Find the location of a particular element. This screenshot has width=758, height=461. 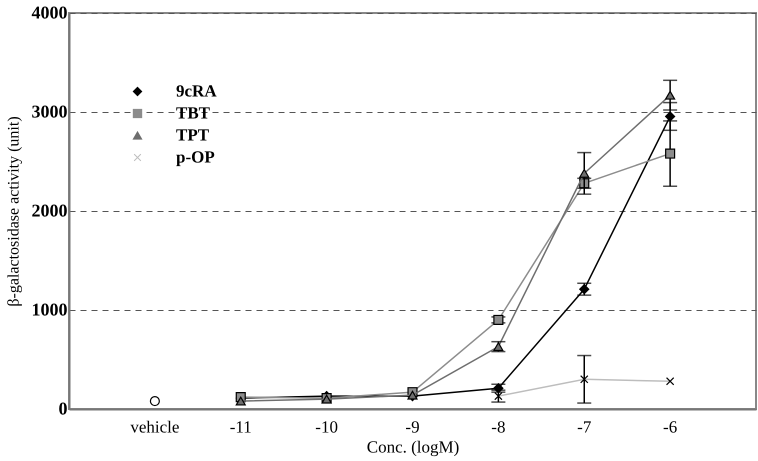

y-tick-label: 4000 is located at coordinates (50, 12).